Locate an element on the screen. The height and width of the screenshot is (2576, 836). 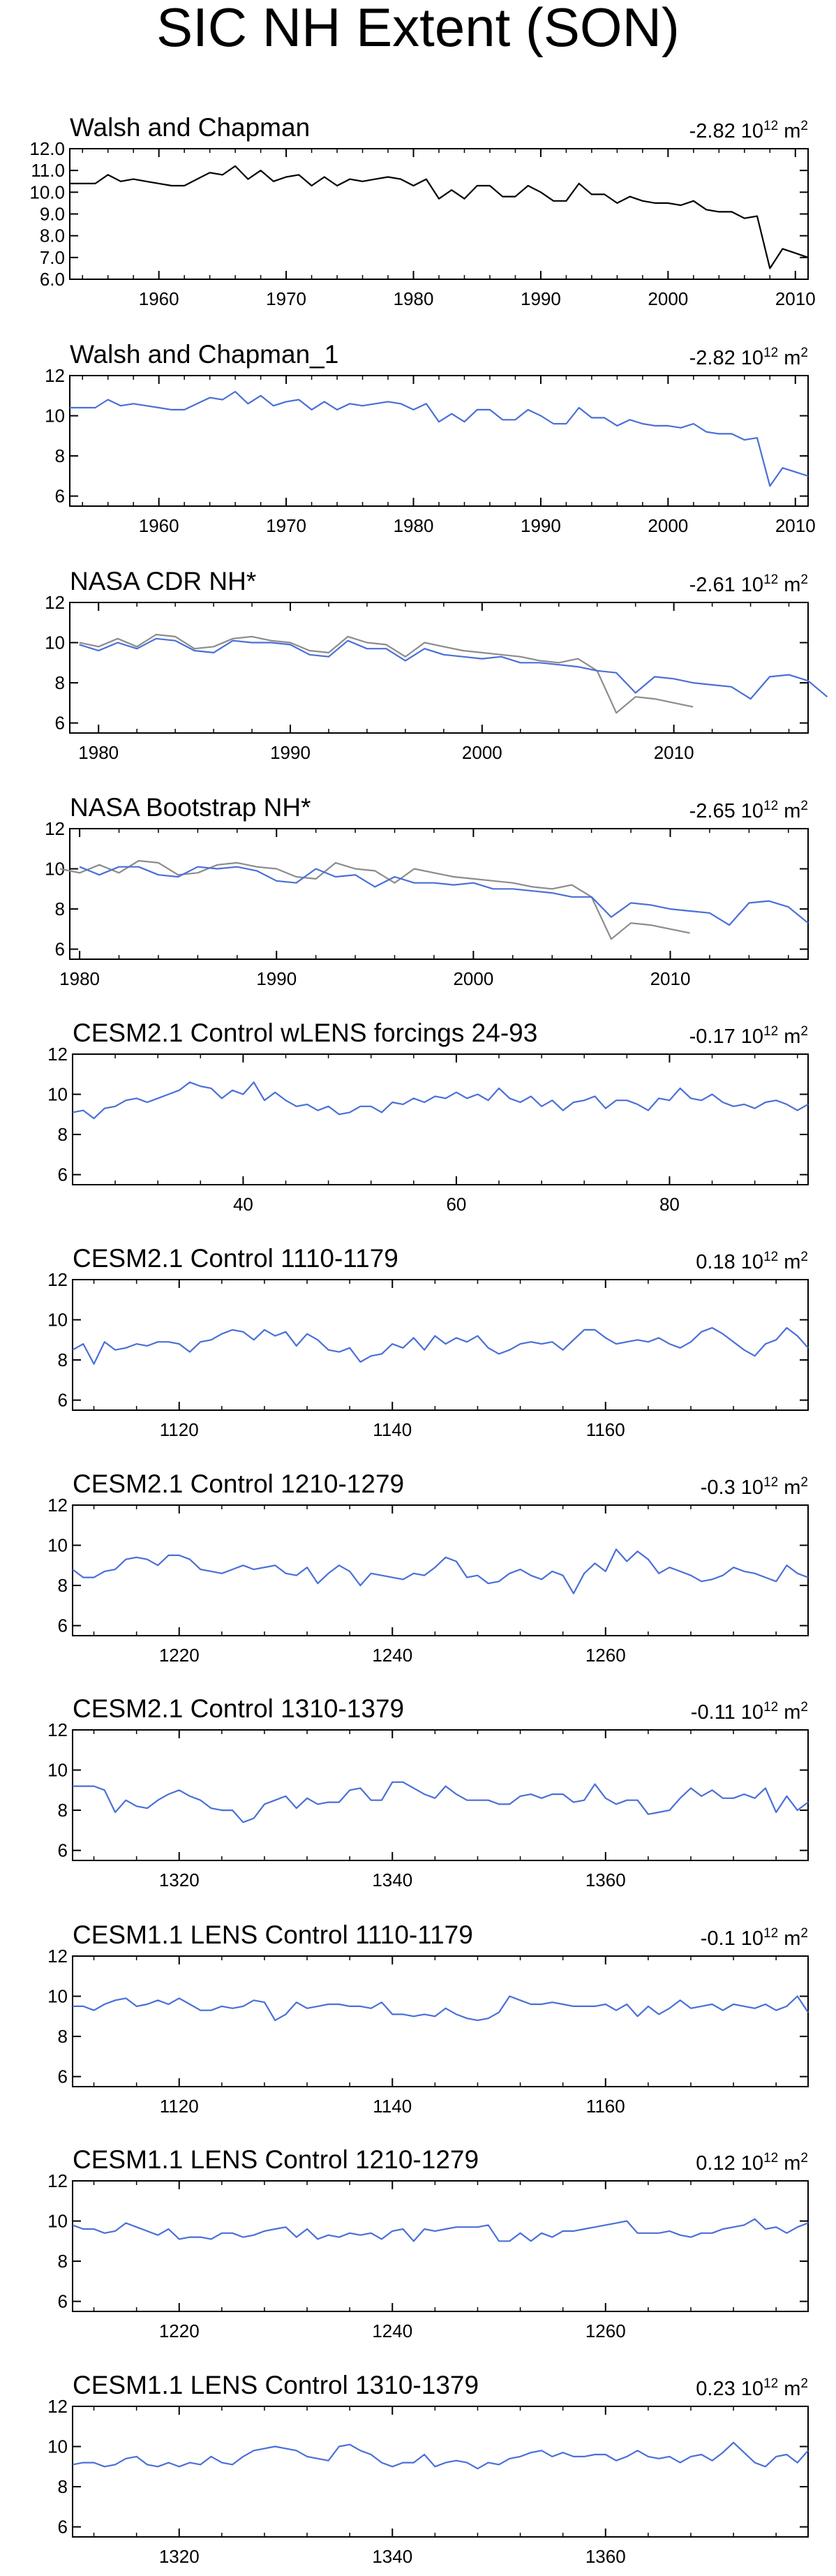
x-tick-label: 1260 is located at coordinates (605, 1655).